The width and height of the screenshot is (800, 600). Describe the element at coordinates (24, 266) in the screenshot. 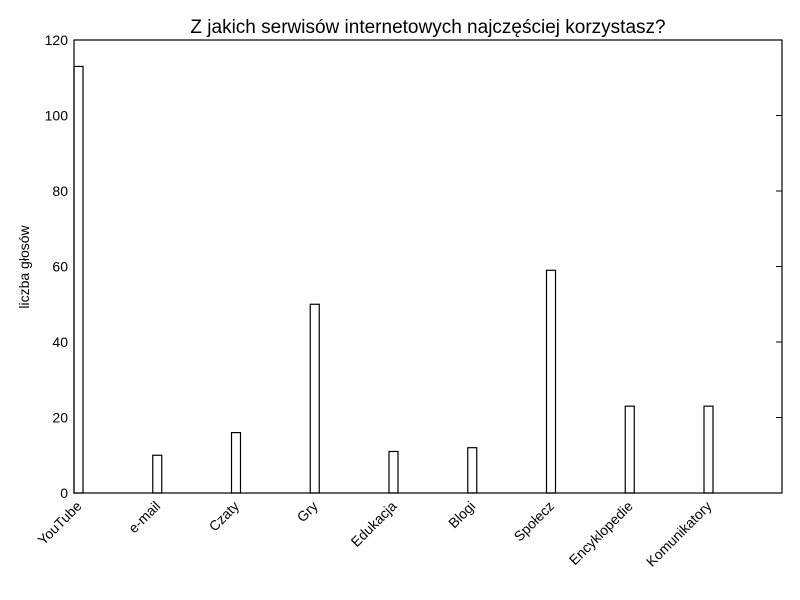

I see `y-axis-label: liczba głosów` at that location.